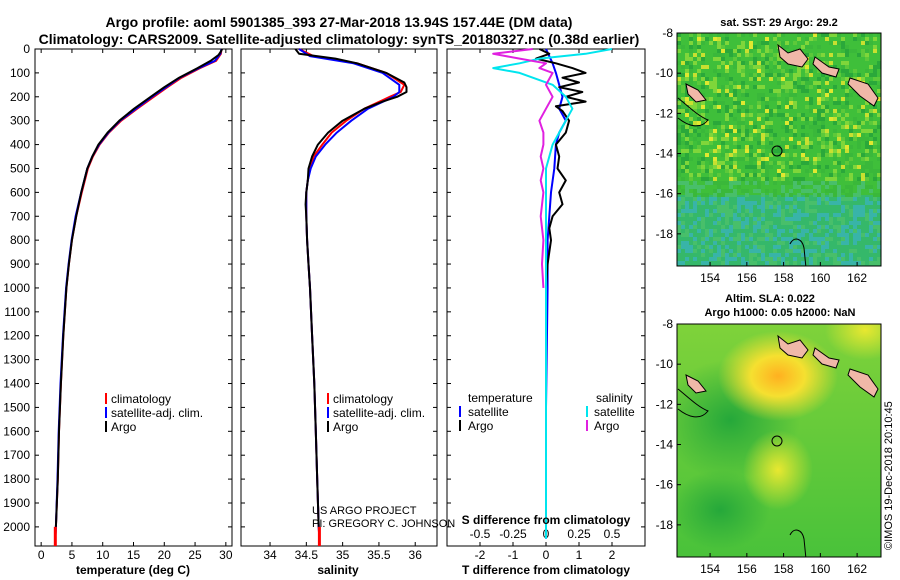  What do you see at coordinates (665, 525) in the screenshot?
I see `lat-tick-label: -18` at bounding box center [665, 525].